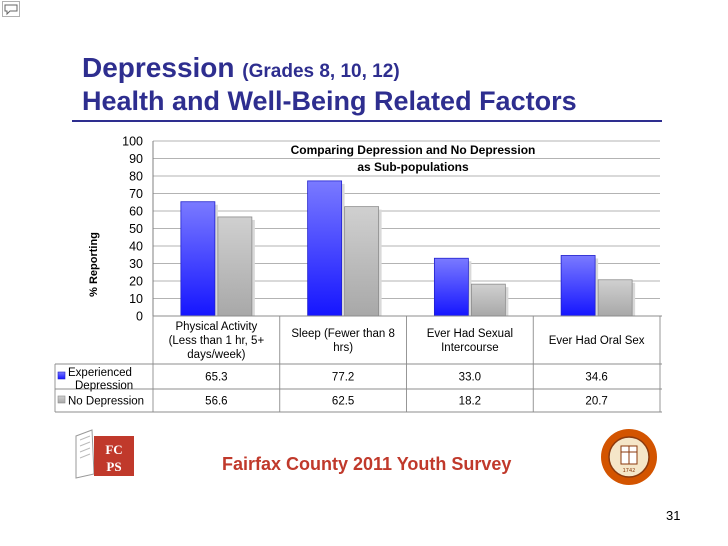  What do you see at coordinates (241, 68) in the screenshot?
I see `slide-title: Depression (Grades 8, 10, 12)` at bounding box center [241, 68].